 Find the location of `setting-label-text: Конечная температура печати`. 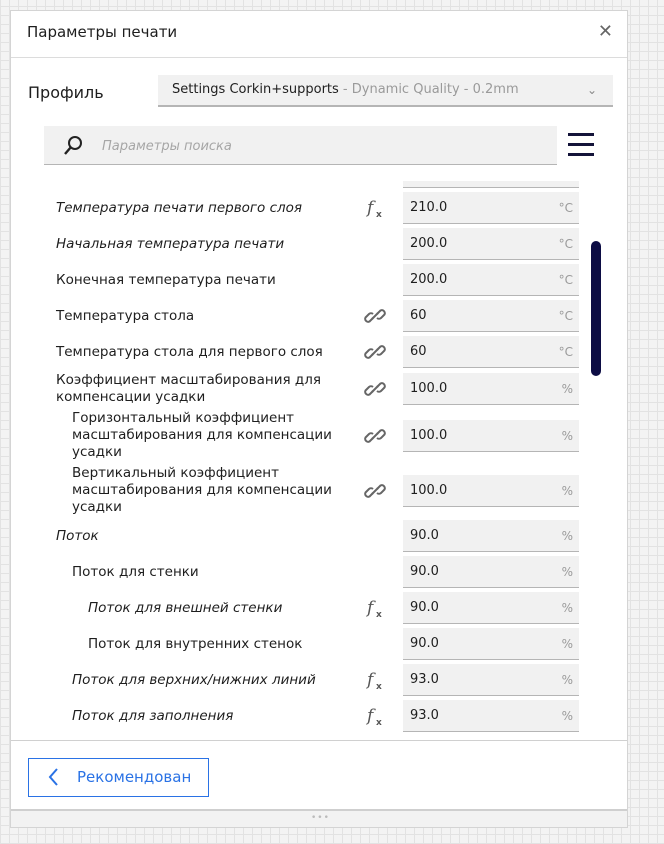

setting-label-text: Конечная температура печати is located at coordinates (166, 279).